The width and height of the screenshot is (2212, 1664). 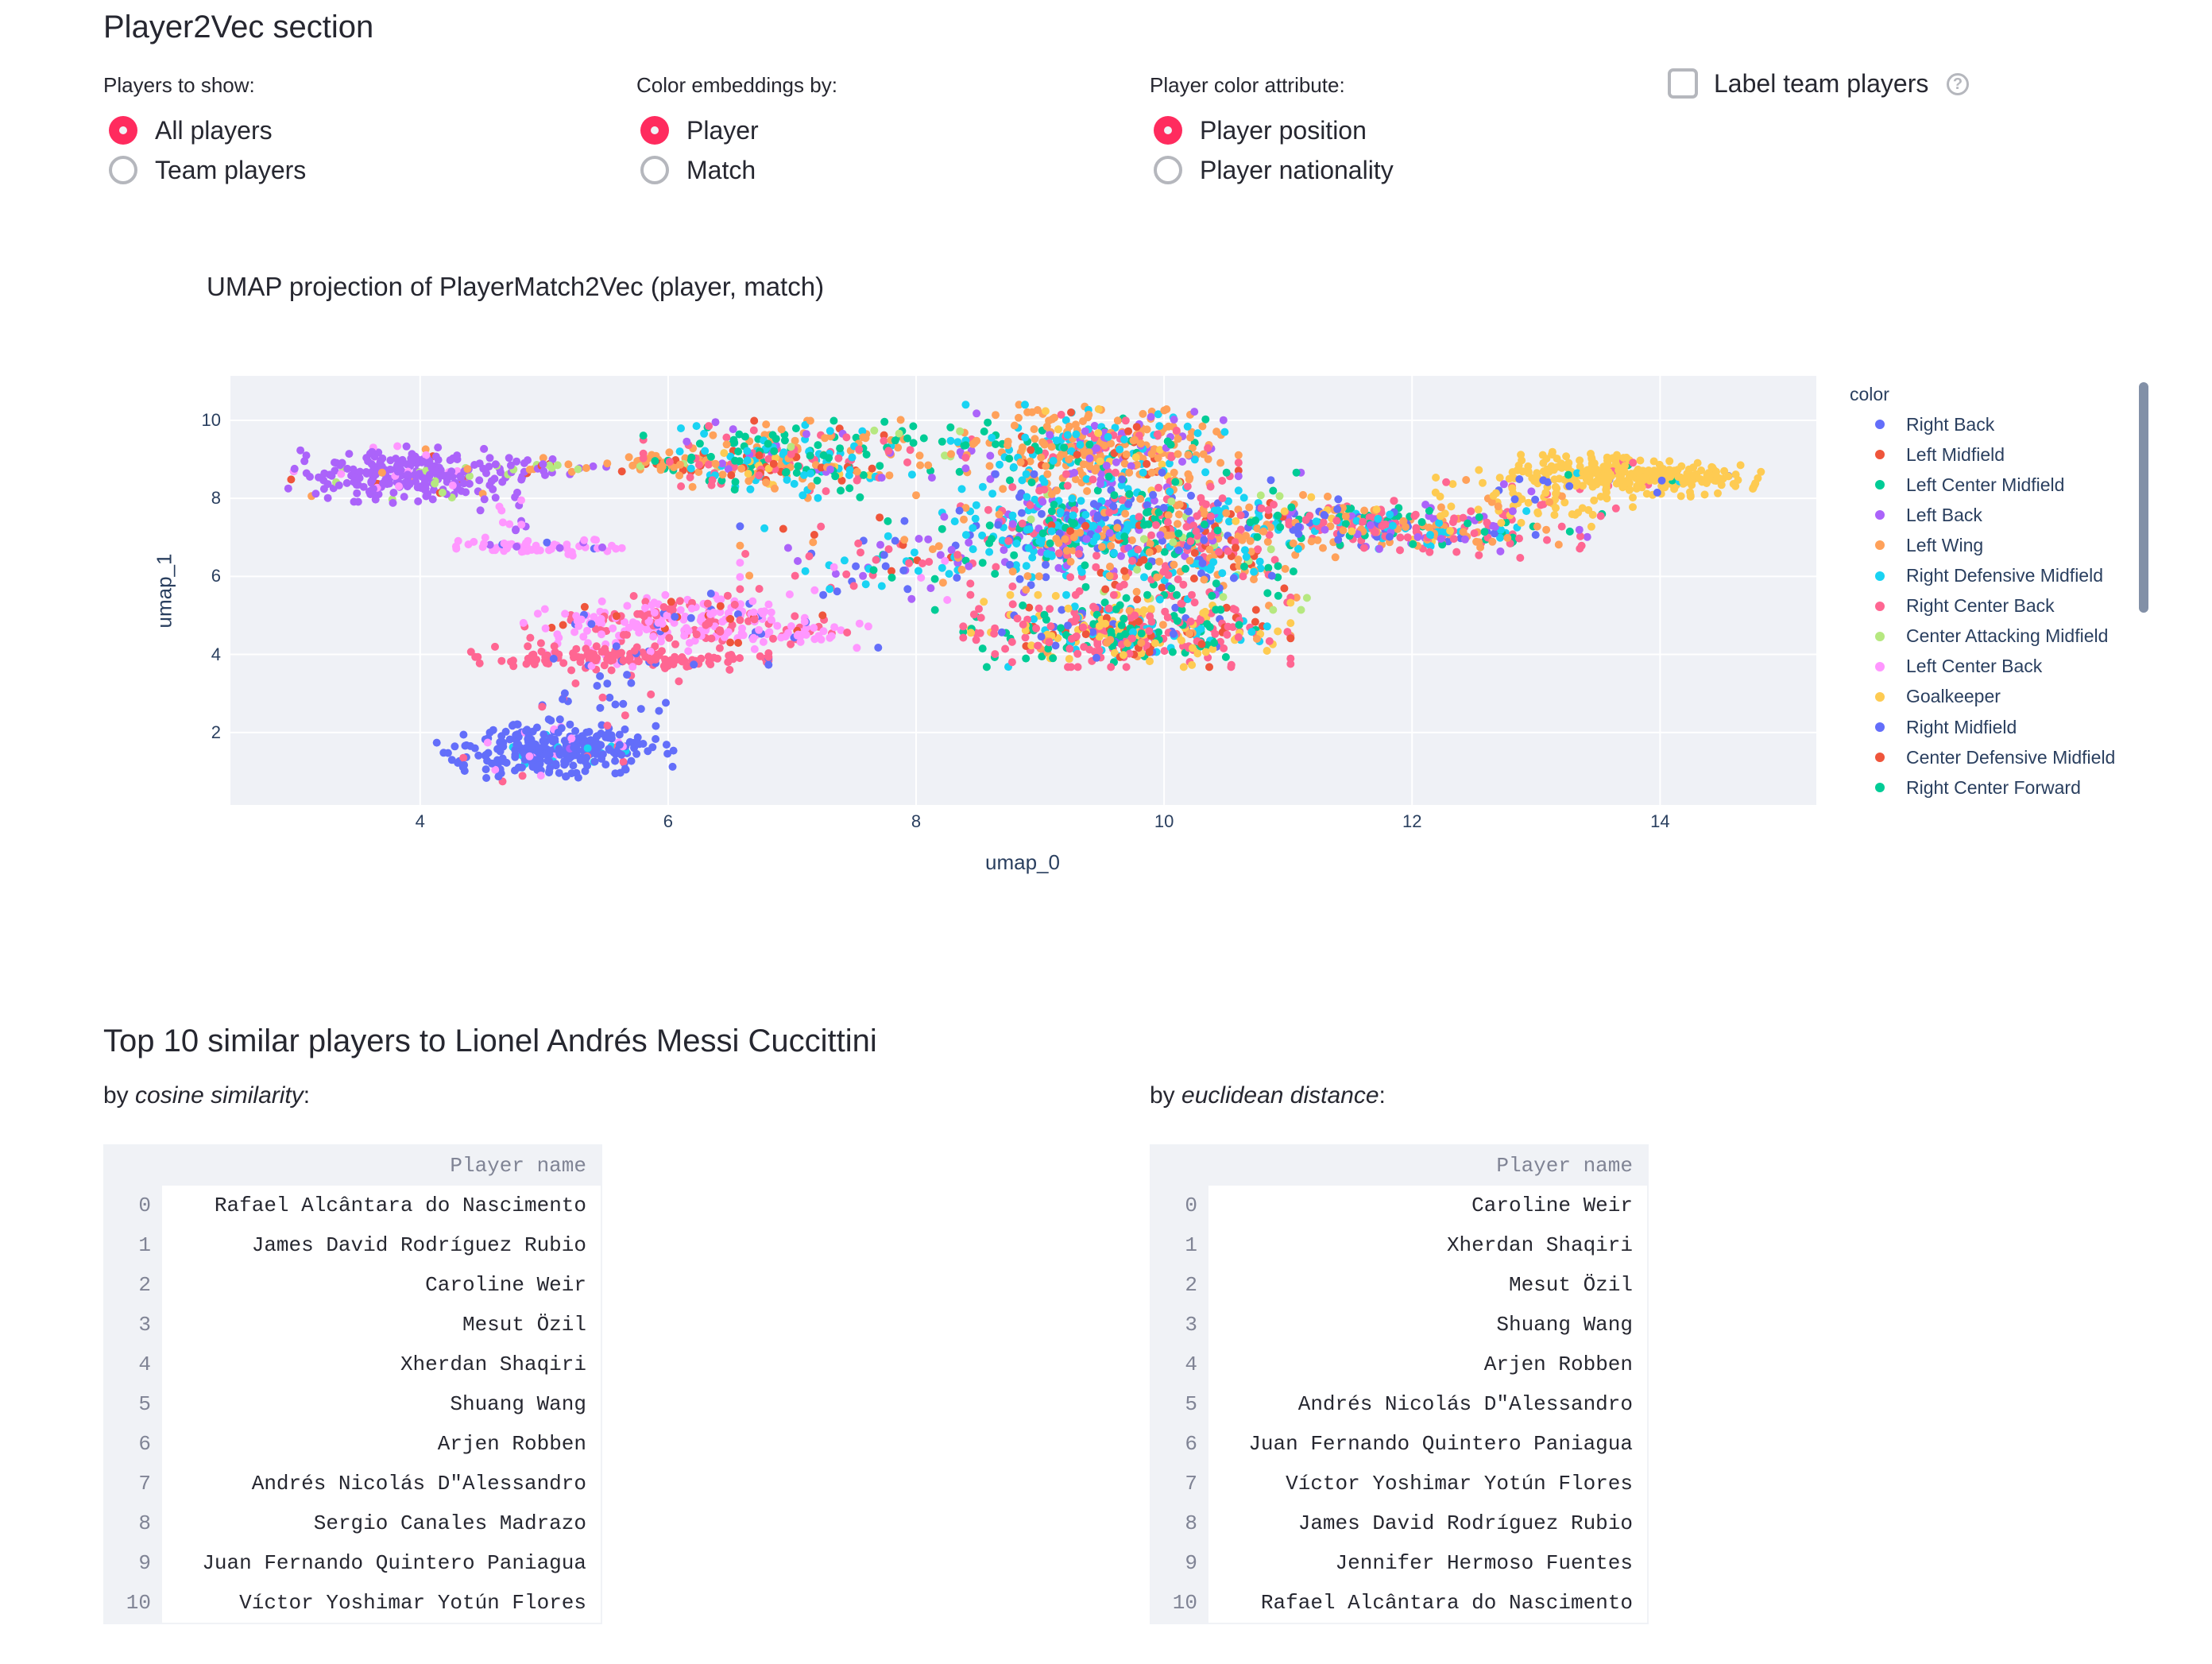 What do you see at coordinates (1683, 83) in the screenshot?
I see `label-team-players-checkbox` at bounding box center [1683, 83].